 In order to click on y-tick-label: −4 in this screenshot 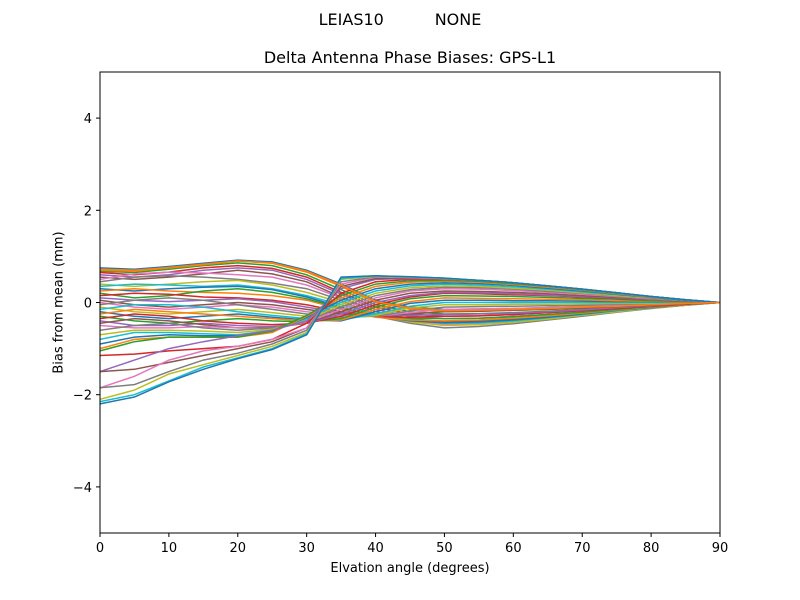, I will do `click(82, 488)`.